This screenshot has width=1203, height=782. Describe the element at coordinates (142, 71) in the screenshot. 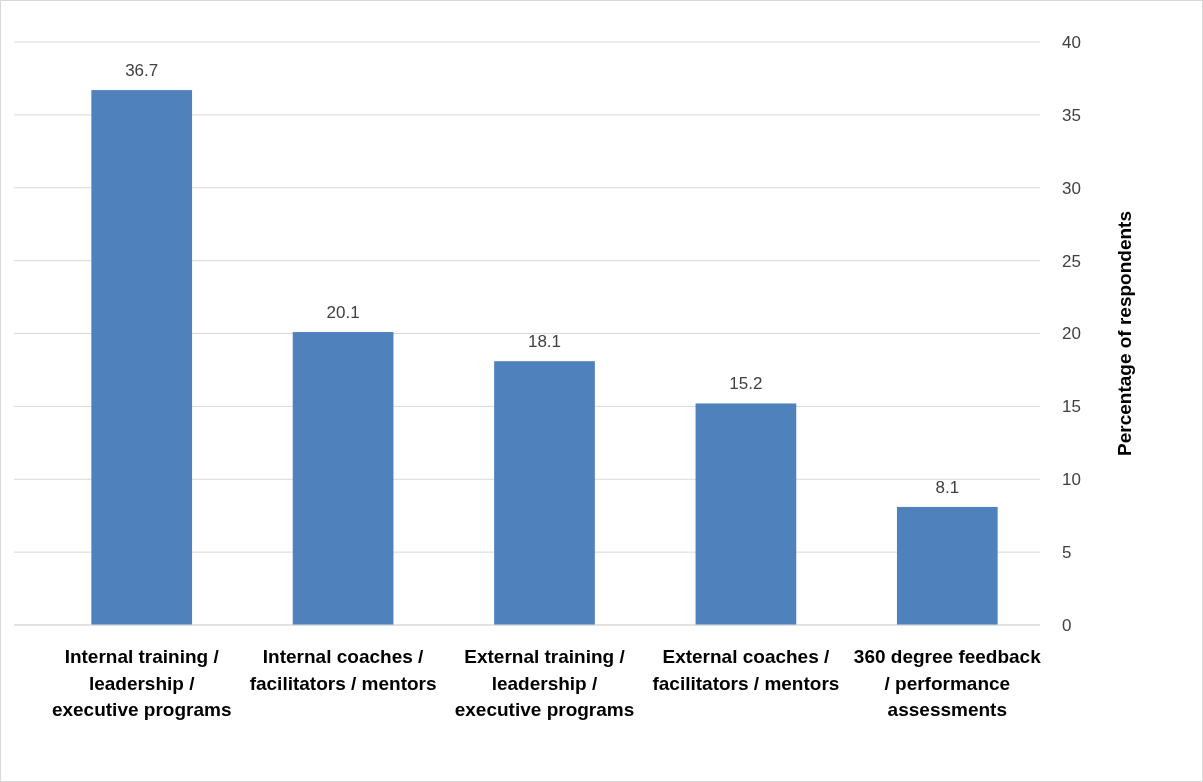

I see `data-label: 36.7` at that location.